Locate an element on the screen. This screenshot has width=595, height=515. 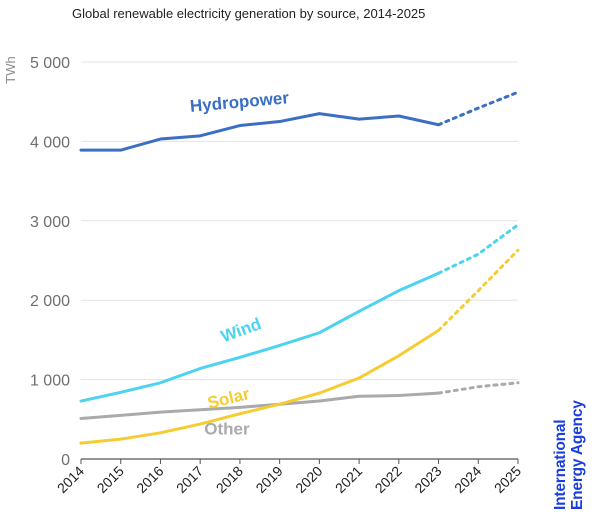
x-tick-label: 2023 is located at coordinates (427, 479).